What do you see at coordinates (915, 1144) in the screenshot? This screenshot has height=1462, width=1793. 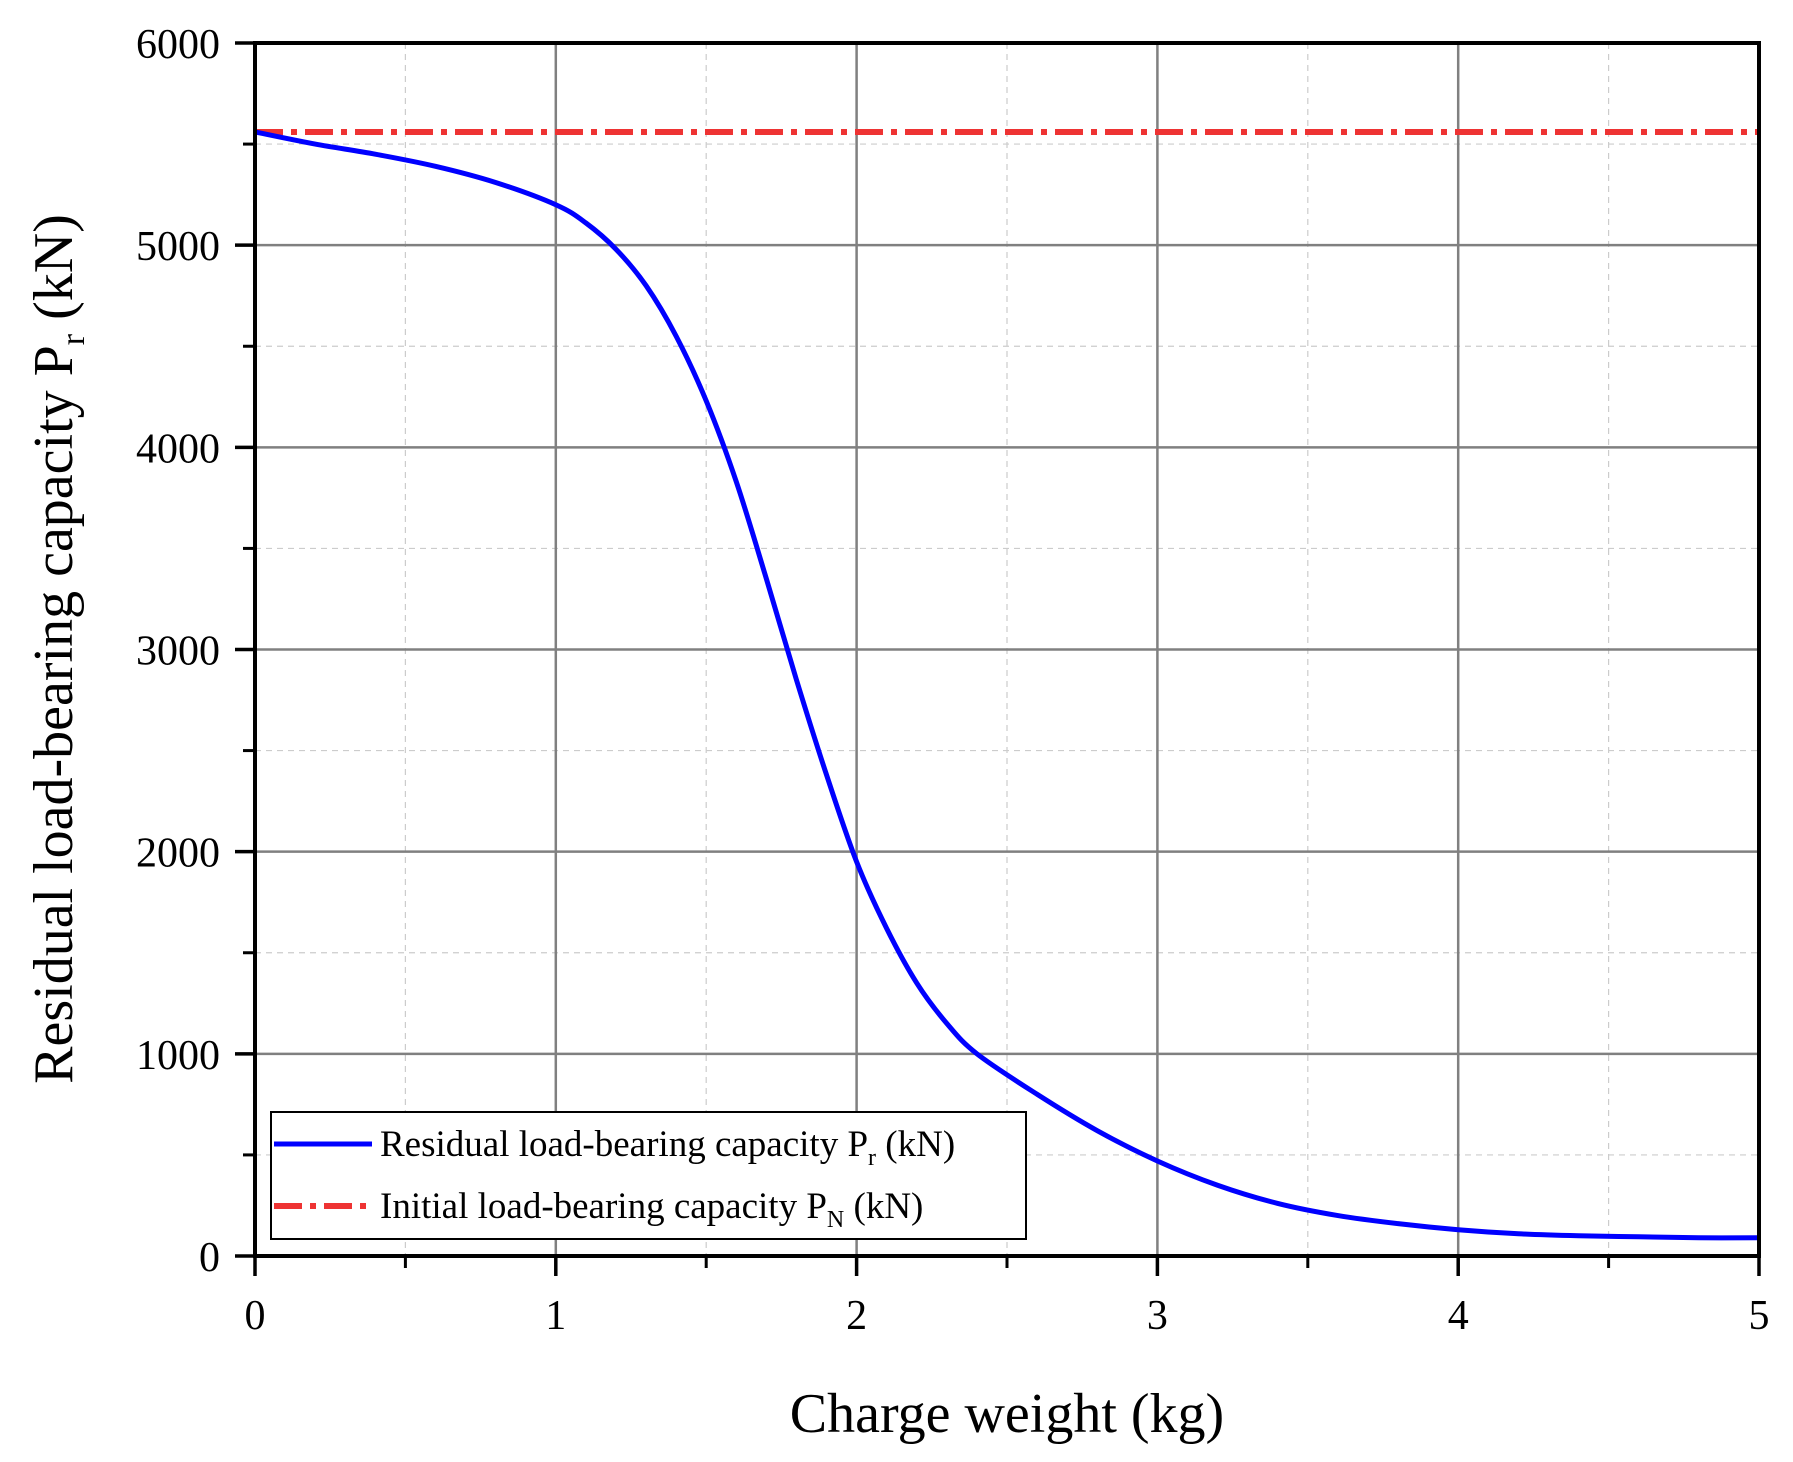 I see `legend-label-residual-unit: (kN)` at bounding box center [915, 1144].